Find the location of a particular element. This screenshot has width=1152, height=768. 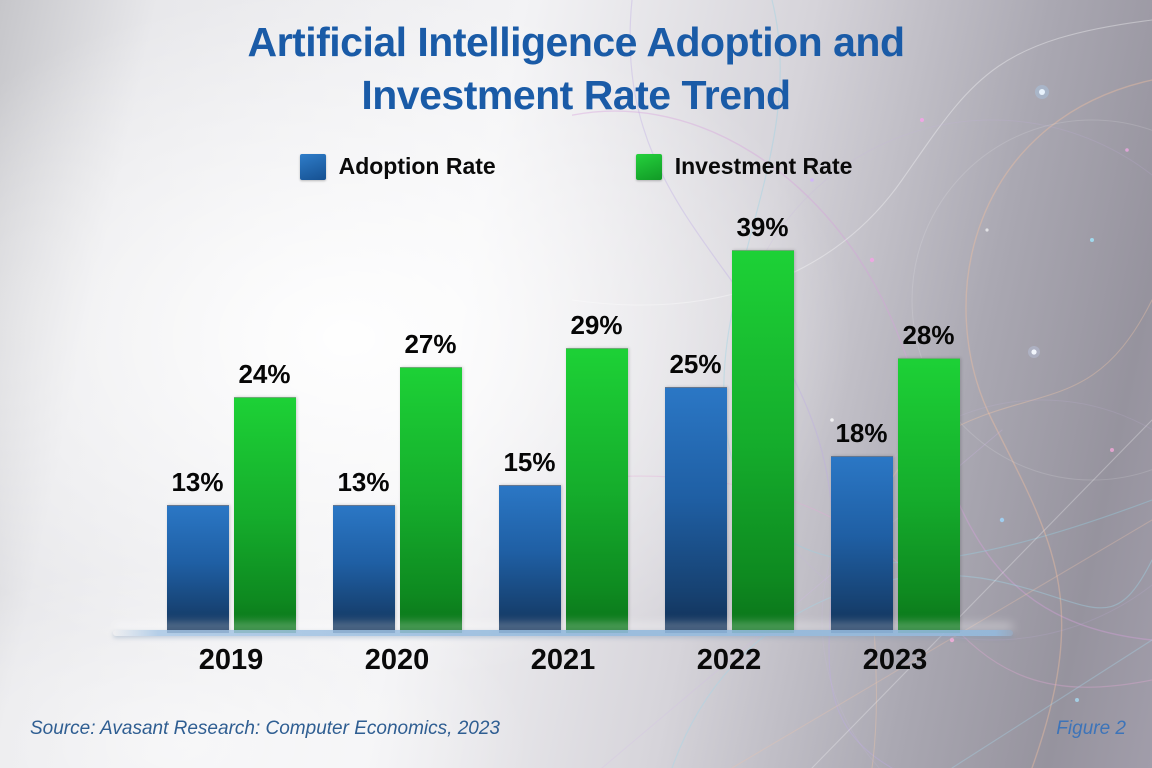

investment-rate-bar-2022 is located at coordinates (762, 441).